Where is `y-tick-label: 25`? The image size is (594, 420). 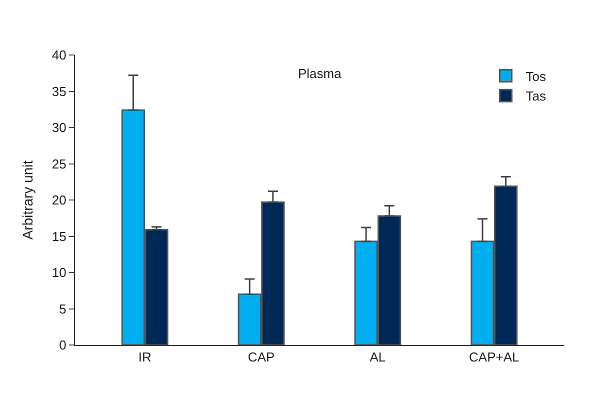 y-tick-label: 25 is located at coordinates (59, 164).